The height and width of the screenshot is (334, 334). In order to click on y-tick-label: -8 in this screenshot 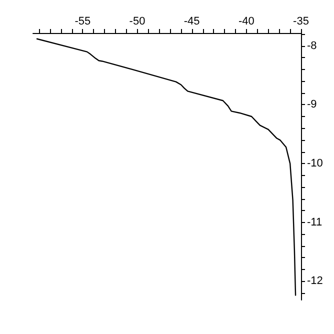, I will do `click(312, 46)`.